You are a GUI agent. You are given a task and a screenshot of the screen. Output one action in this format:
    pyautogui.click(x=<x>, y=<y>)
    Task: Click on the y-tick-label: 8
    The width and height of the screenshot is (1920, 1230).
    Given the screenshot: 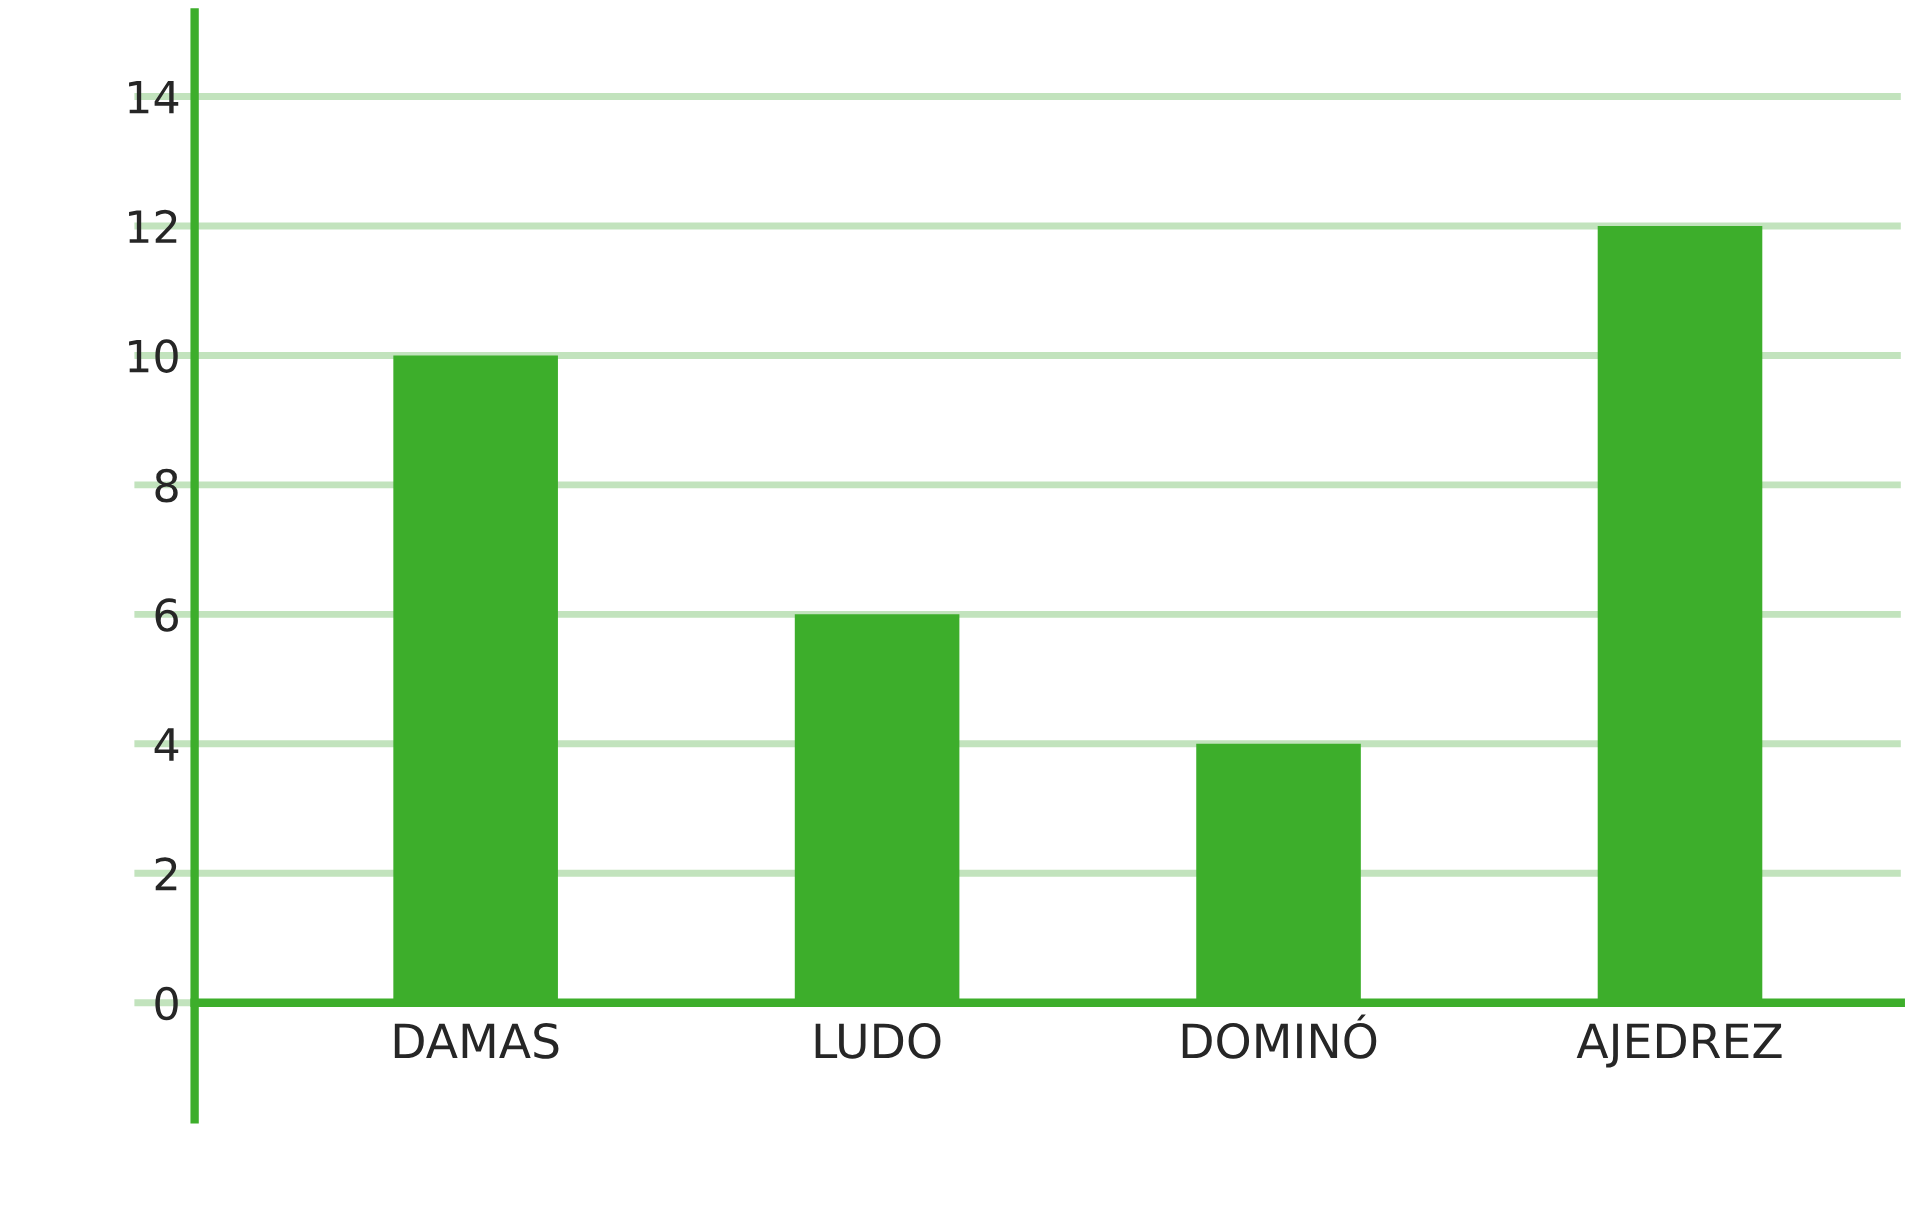 What is the action you would take?
    pyautogui.click(x=166, y=485)
    